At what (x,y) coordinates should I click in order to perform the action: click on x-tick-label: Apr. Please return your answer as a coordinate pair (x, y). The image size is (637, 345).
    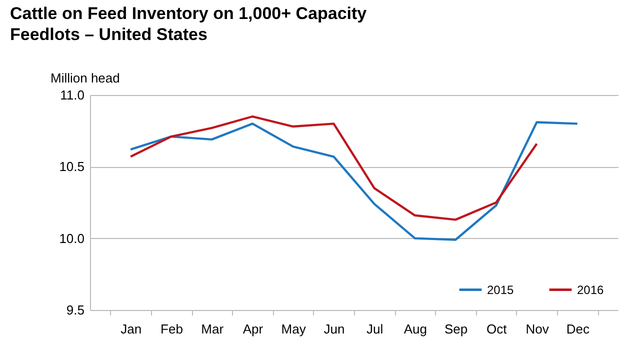
    Looking at the image, I should click on (253, 329).